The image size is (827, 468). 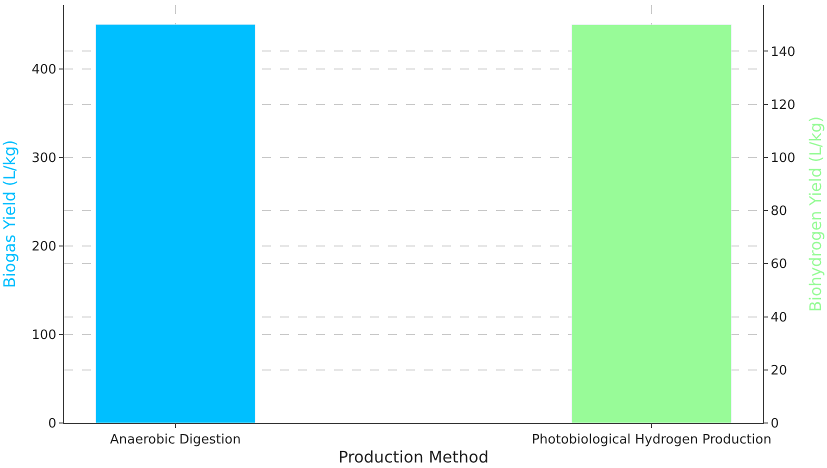 What do you see at coordinates (779, 370) in the screenshot?
I see `y2-tick-label: 20` at bounding box center [779, 370].